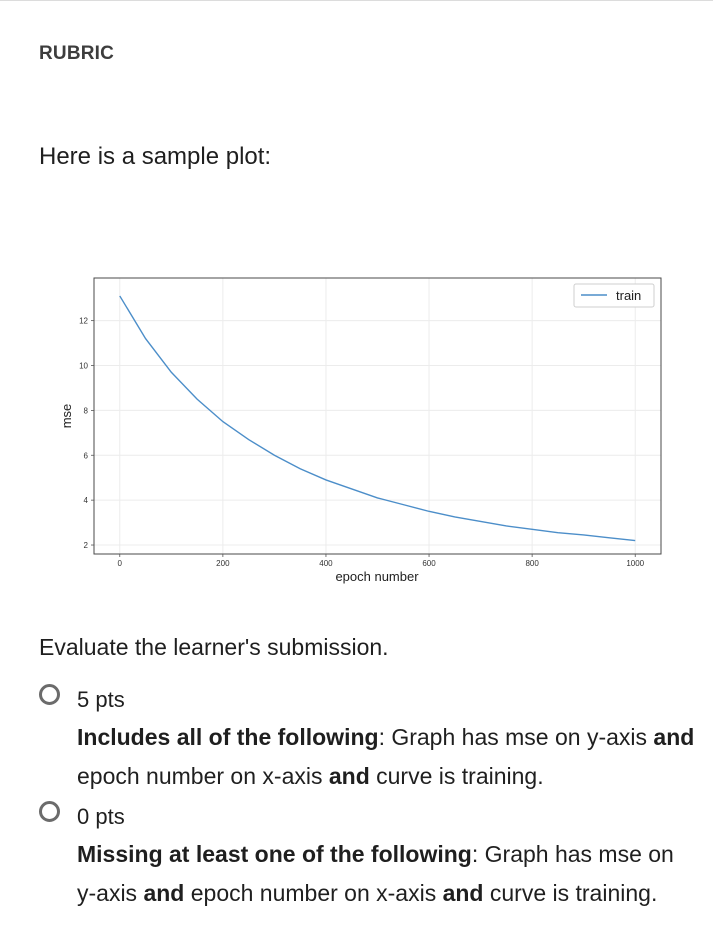  Describe the element at coordinates (155, 156) in the screenshot. I see `intro-text: Here is a sample plot:` at that location.